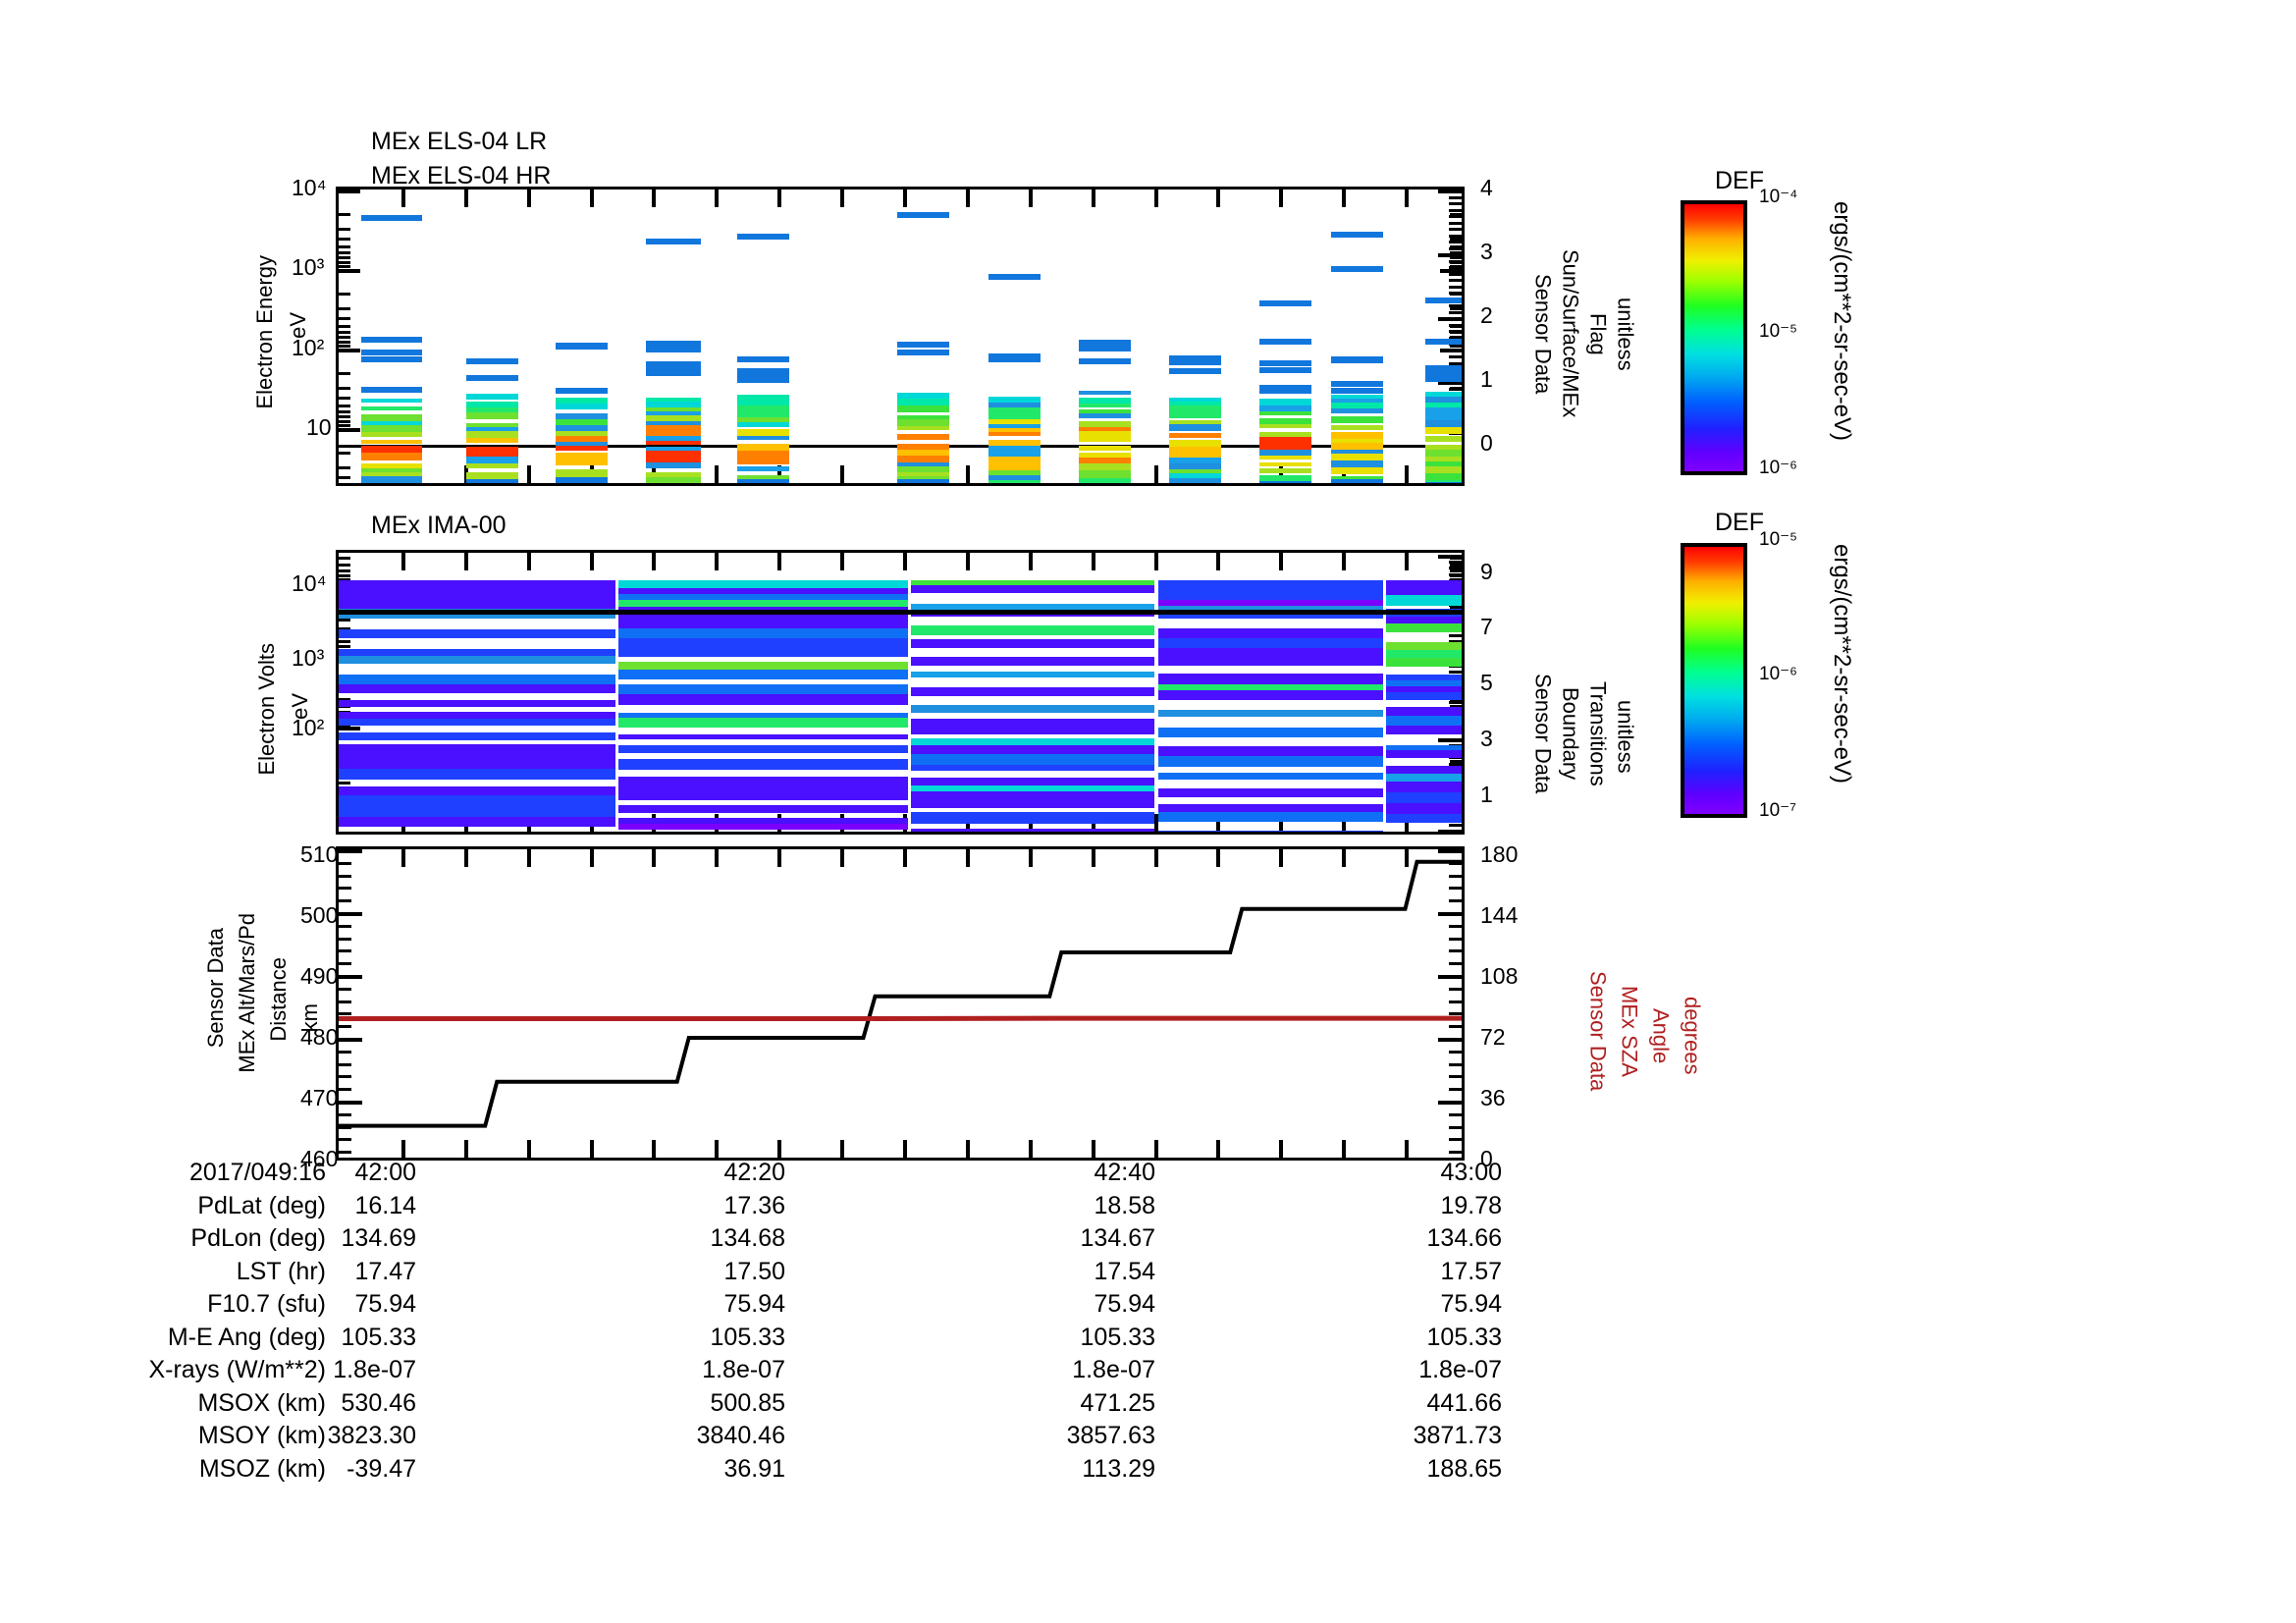 The image size is (2296, 1623). I want to click on panel-els-title-hr: MEx ELS-04 HR, so click(461, 175).